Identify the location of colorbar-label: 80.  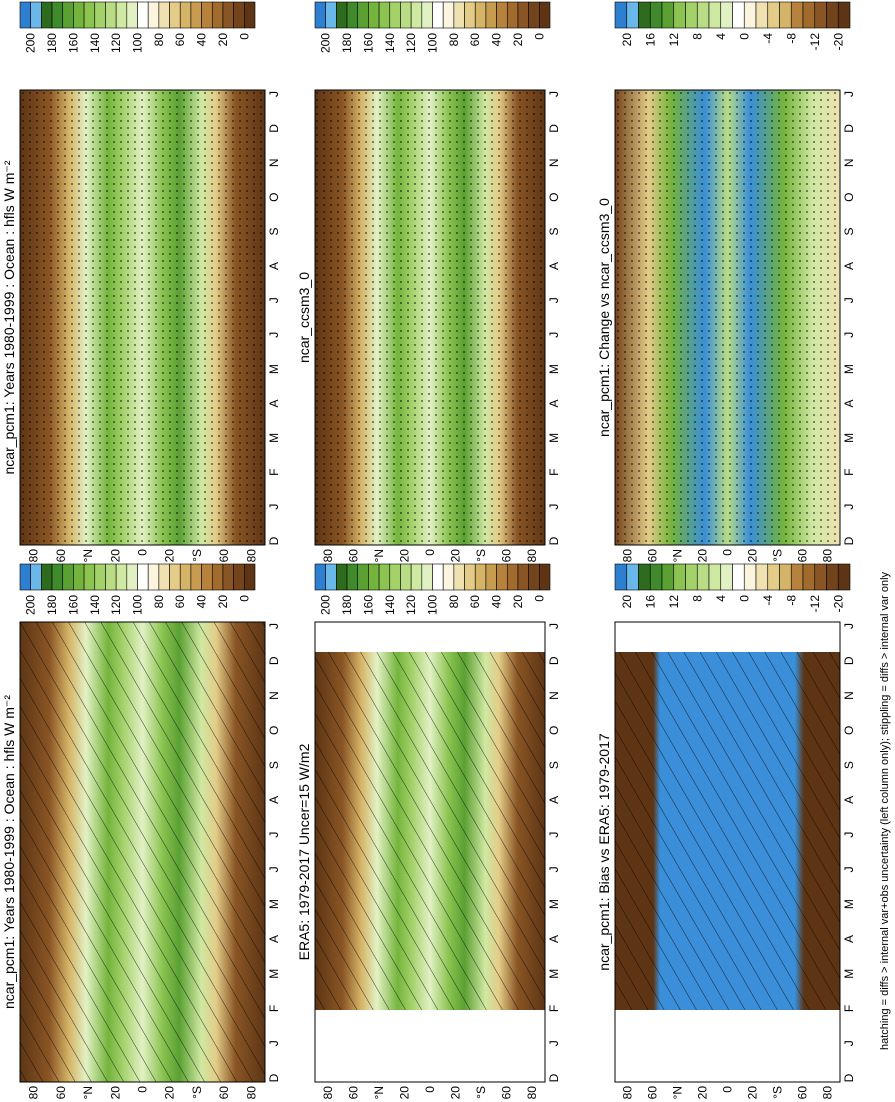
(159, 602).